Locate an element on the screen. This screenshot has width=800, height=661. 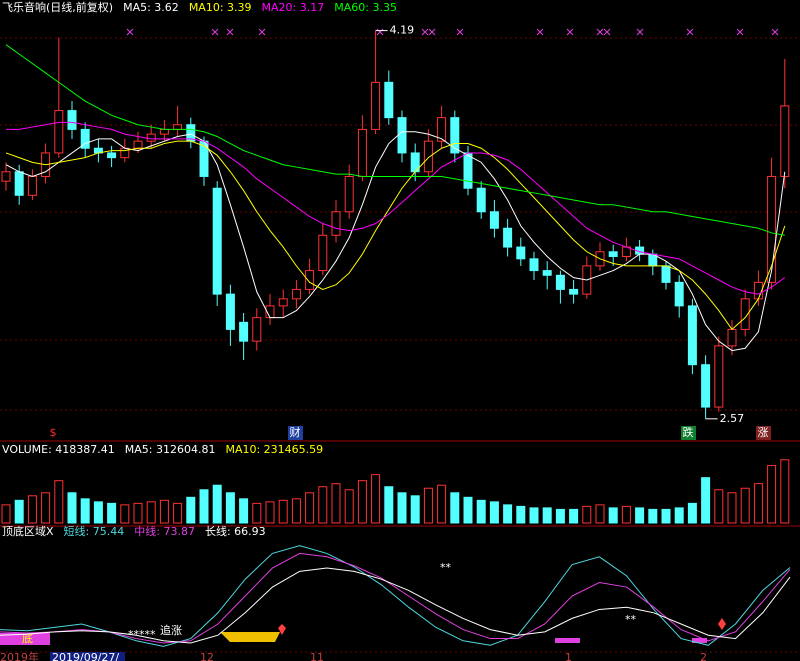
marker: $ is located at coordinates (53, 432).